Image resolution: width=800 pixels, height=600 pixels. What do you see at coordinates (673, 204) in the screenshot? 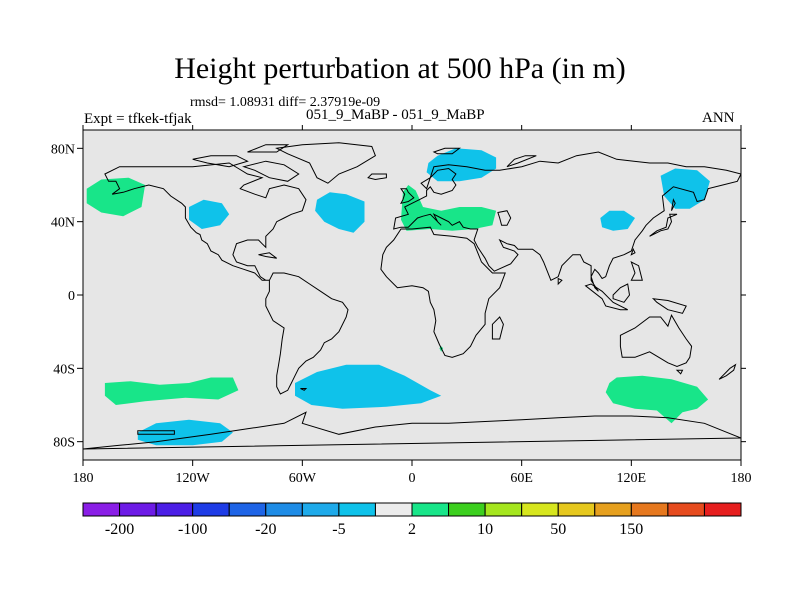
I see `coast-sakhalin` at bounding box center [673, 204].